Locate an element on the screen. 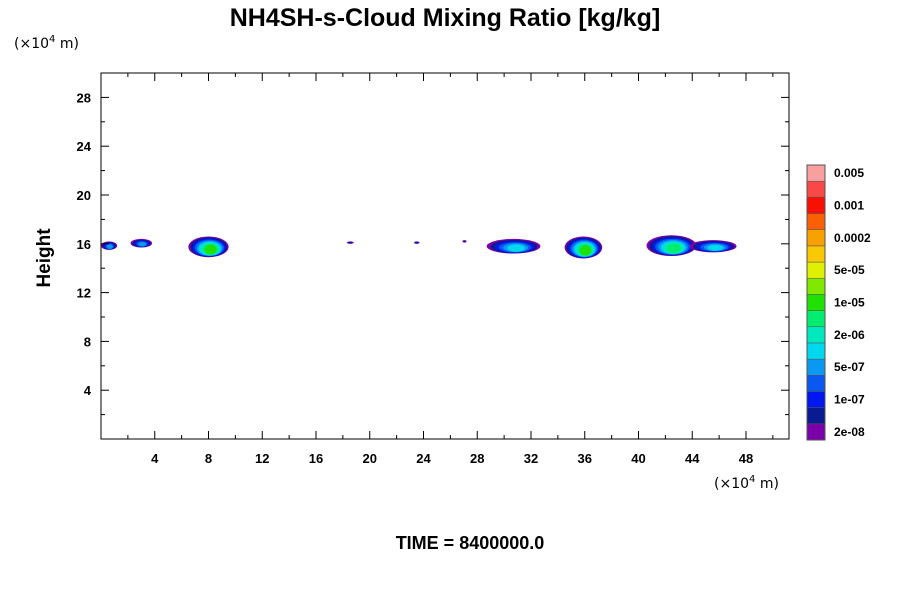  x-tick-label-10: 44 is located at coordinates (692, 458).